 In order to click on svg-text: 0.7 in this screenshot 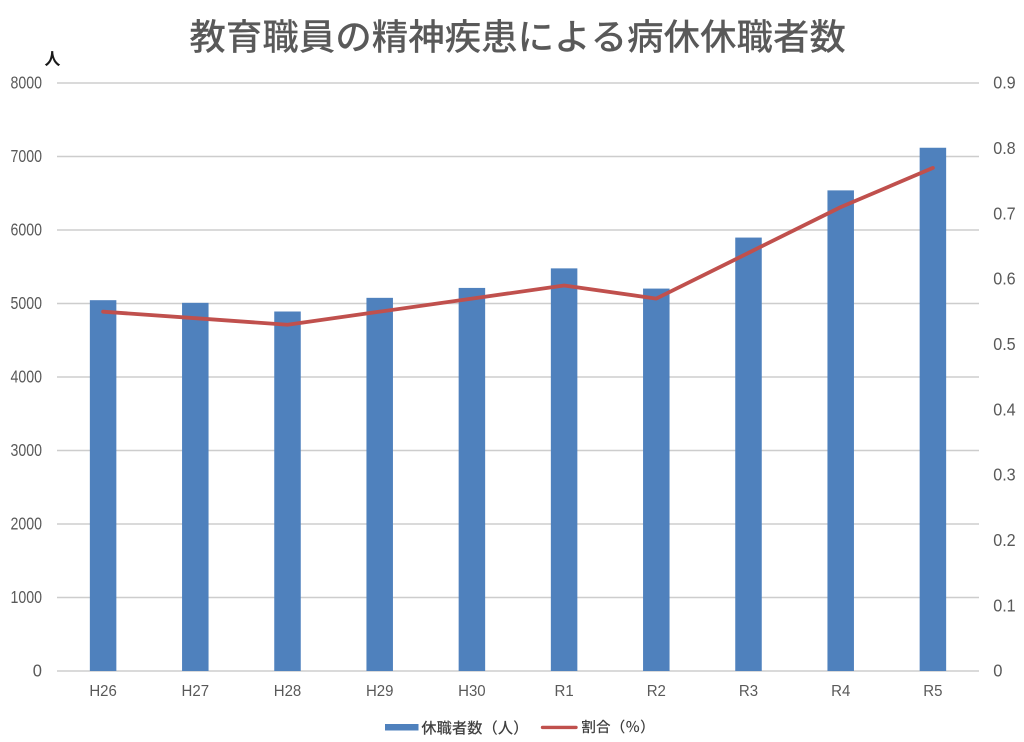, I will do `click(1004, 213)`.